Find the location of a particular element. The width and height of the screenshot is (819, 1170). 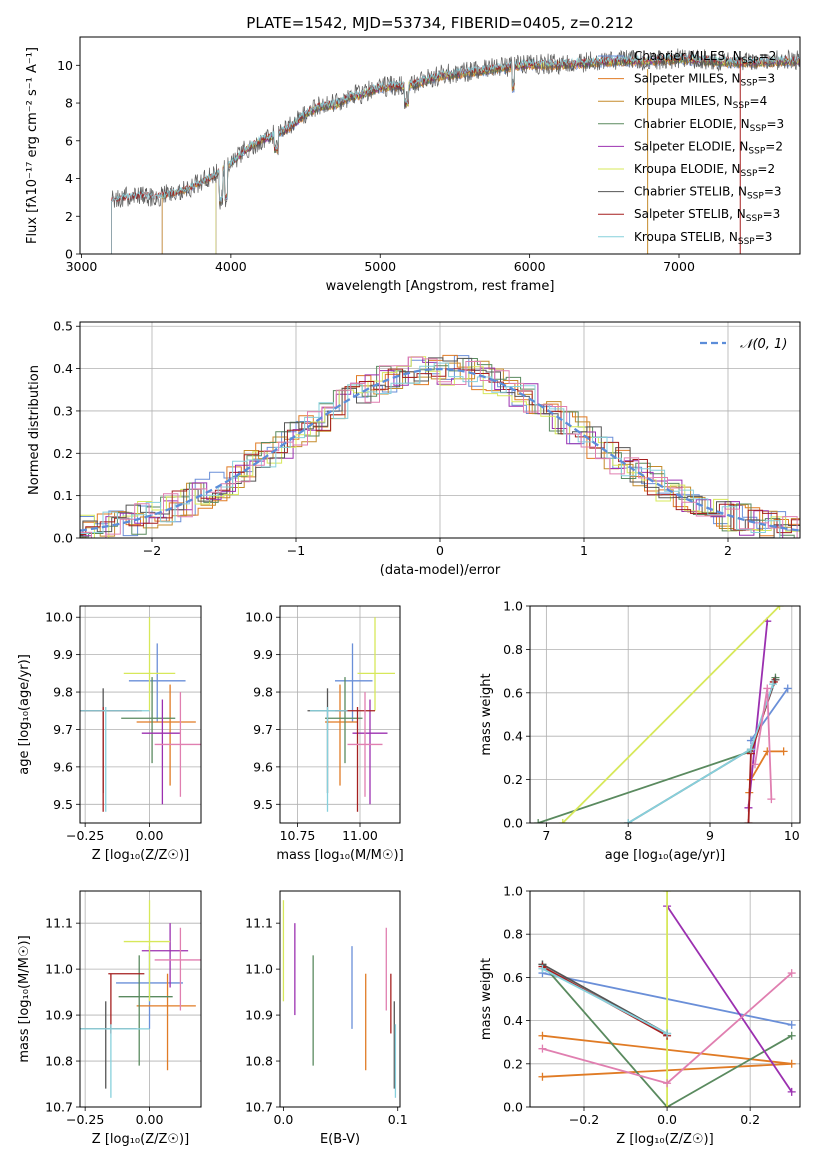

y-tick-label: 1.0 is located at coordinates (513, 891).